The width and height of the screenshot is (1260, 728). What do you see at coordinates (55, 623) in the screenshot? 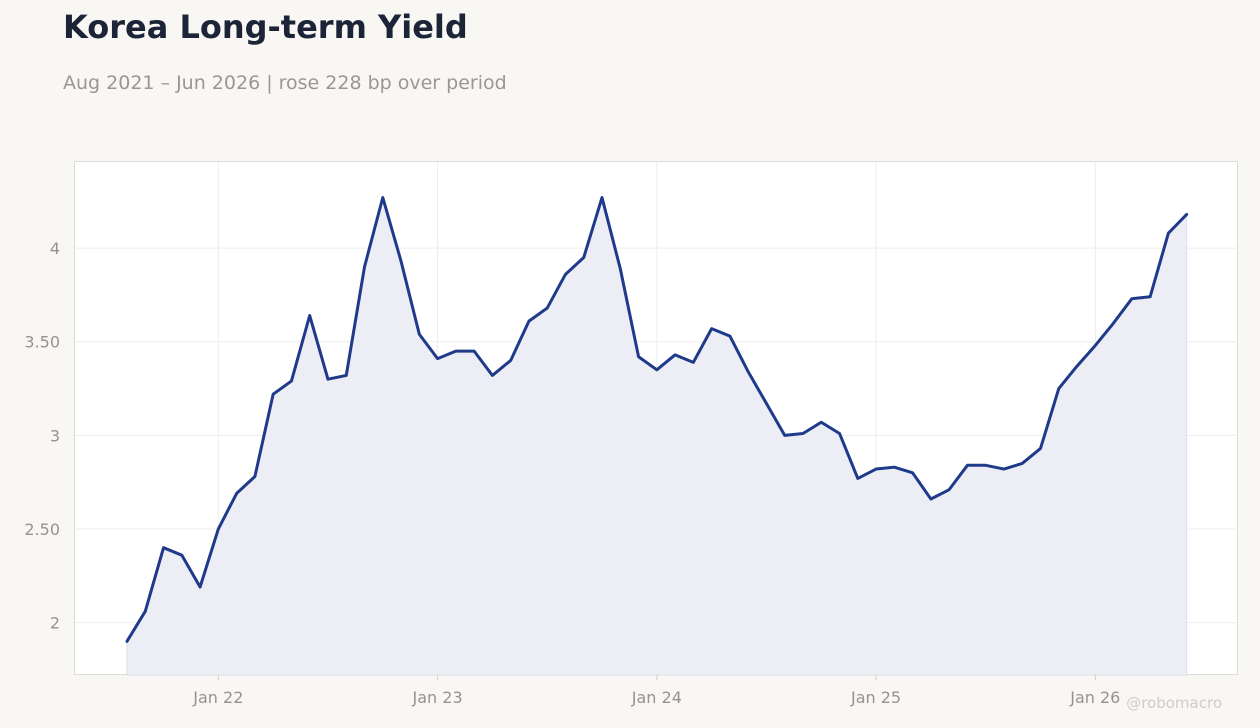
I see `y-tick-label: 2` at bounding box center [55, 623].